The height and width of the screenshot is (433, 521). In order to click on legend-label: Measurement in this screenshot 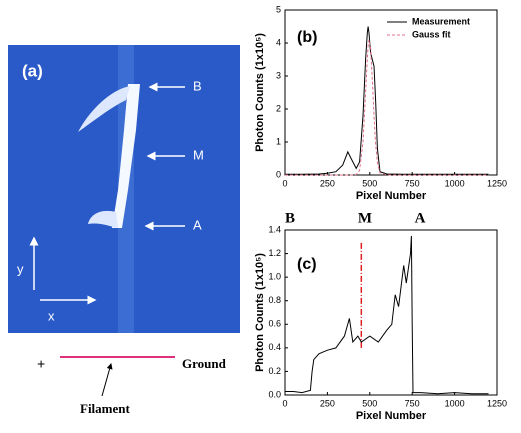, I will do `click(441, 21)`.